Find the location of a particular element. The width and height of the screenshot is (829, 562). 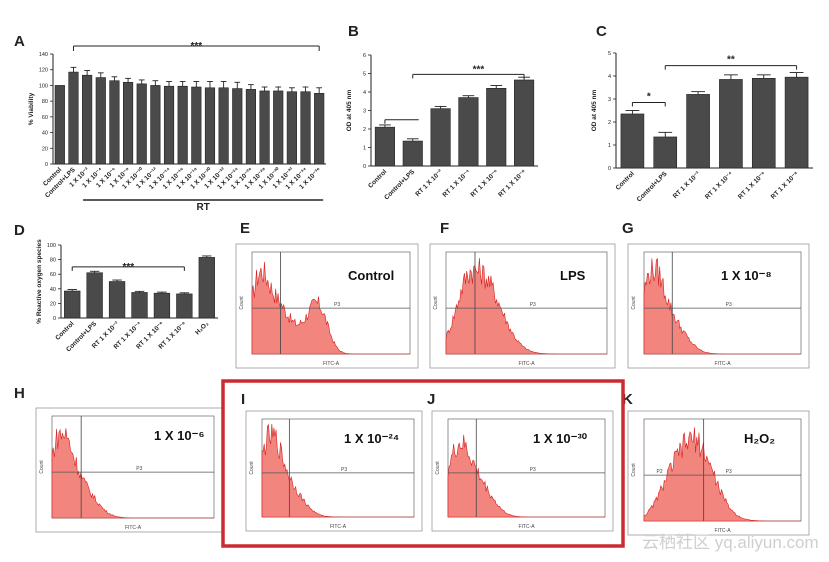

watermark: 云栖社区 yq.aliyun.com is located at coordinates (730, 542).